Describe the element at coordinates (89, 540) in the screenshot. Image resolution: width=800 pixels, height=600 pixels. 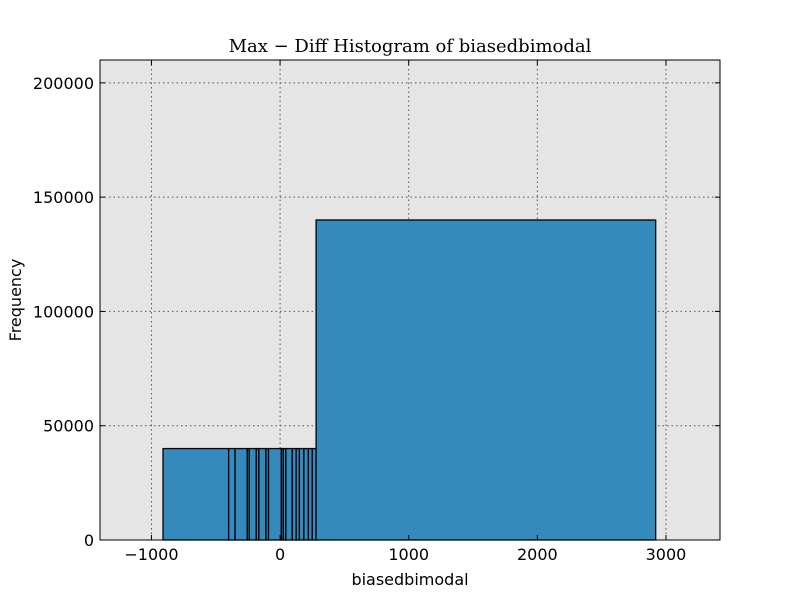
I see `y-tick-label: 0` at that location.